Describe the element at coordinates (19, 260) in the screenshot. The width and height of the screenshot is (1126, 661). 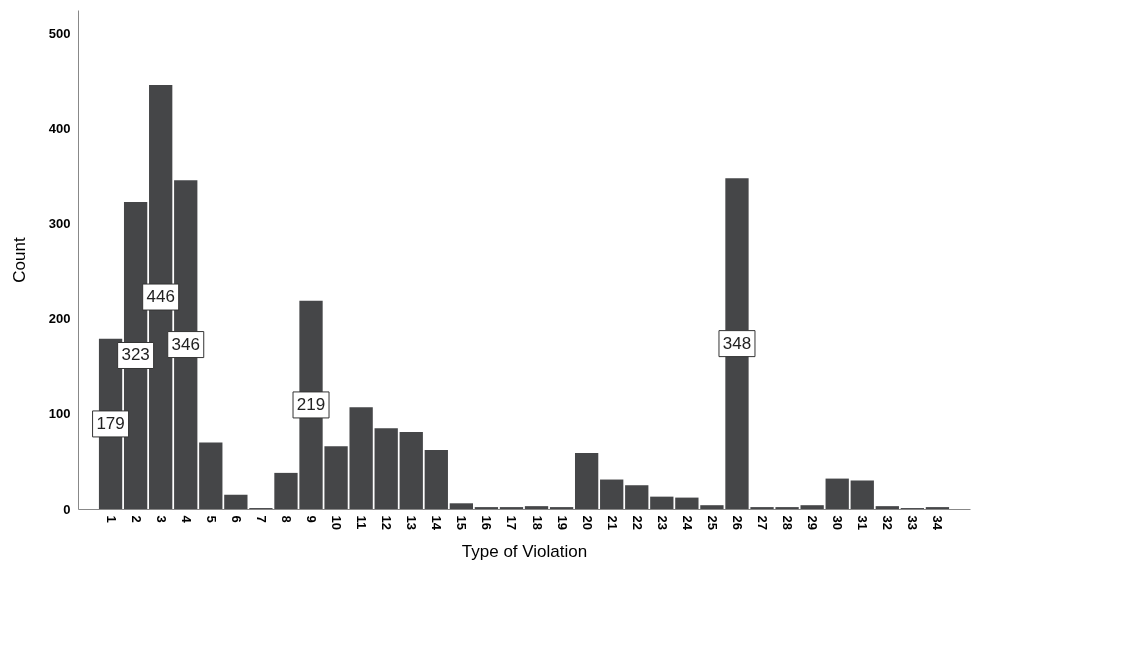
I see `y-axis-title: Count` at that location.